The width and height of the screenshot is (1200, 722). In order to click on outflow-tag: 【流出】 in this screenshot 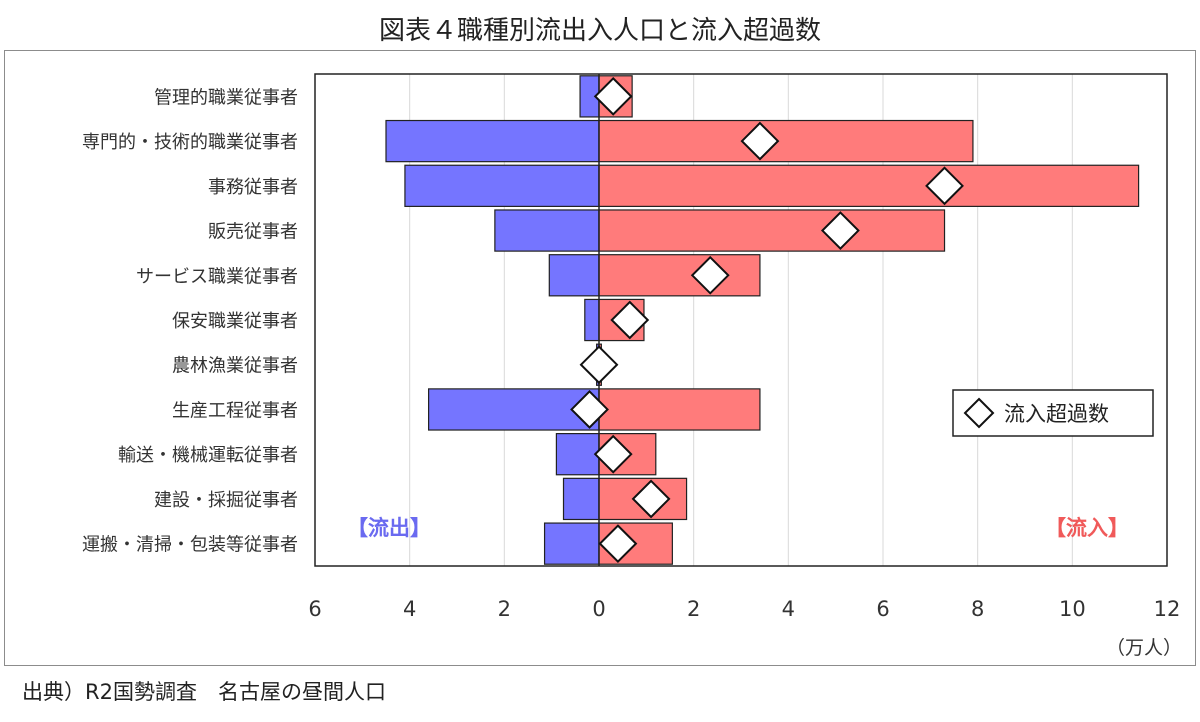, I will do `click(389, 528)`.